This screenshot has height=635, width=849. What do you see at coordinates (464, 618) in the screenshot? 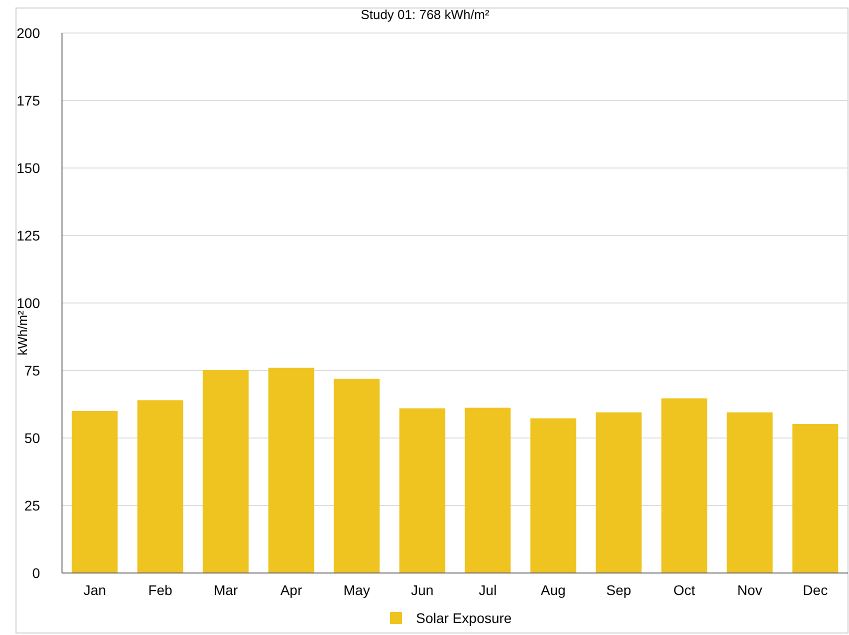
I see `legend-label: Solar Exposure` at bounding box center [464, 618].